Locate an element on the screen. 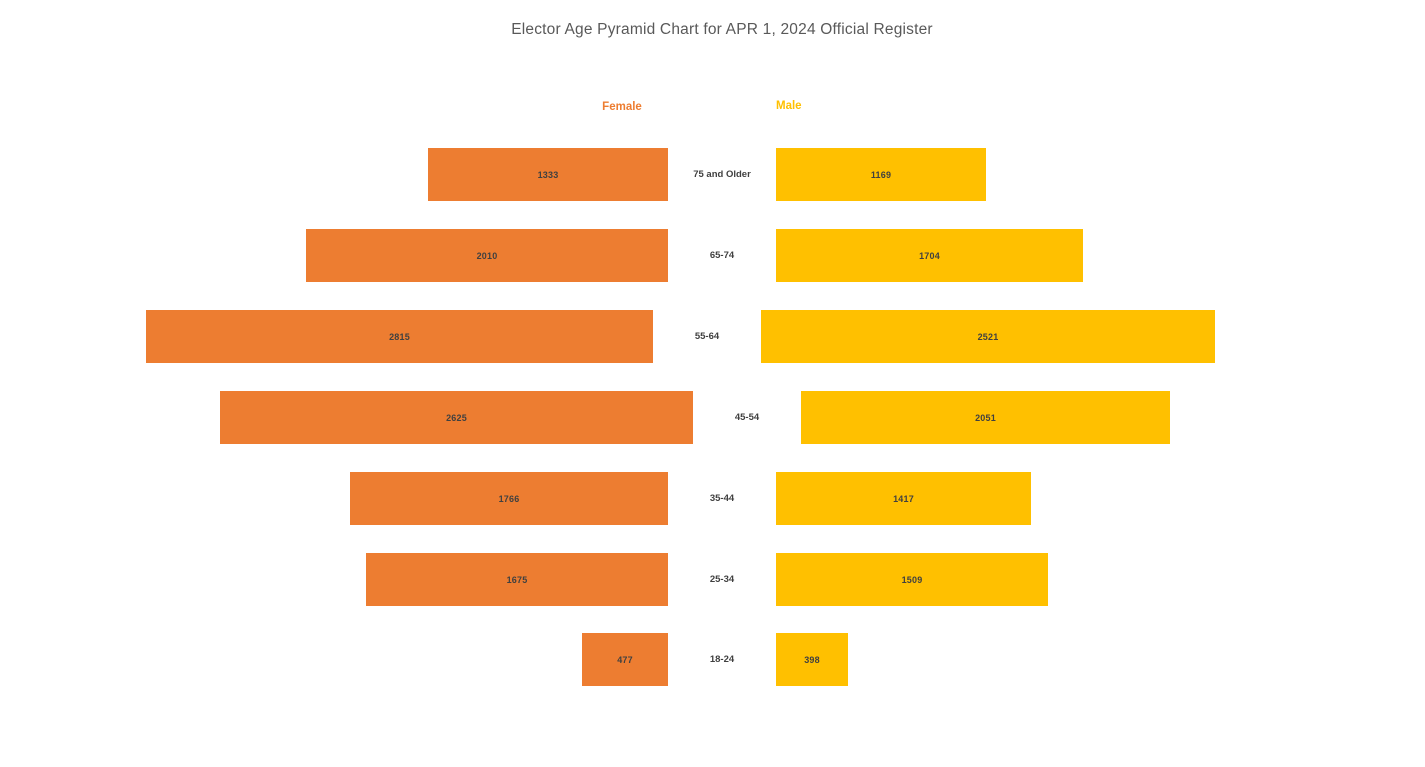 The width and height of the screenshot is (1425, 767). female-bar: 477 is located at coordinates (625, 659).